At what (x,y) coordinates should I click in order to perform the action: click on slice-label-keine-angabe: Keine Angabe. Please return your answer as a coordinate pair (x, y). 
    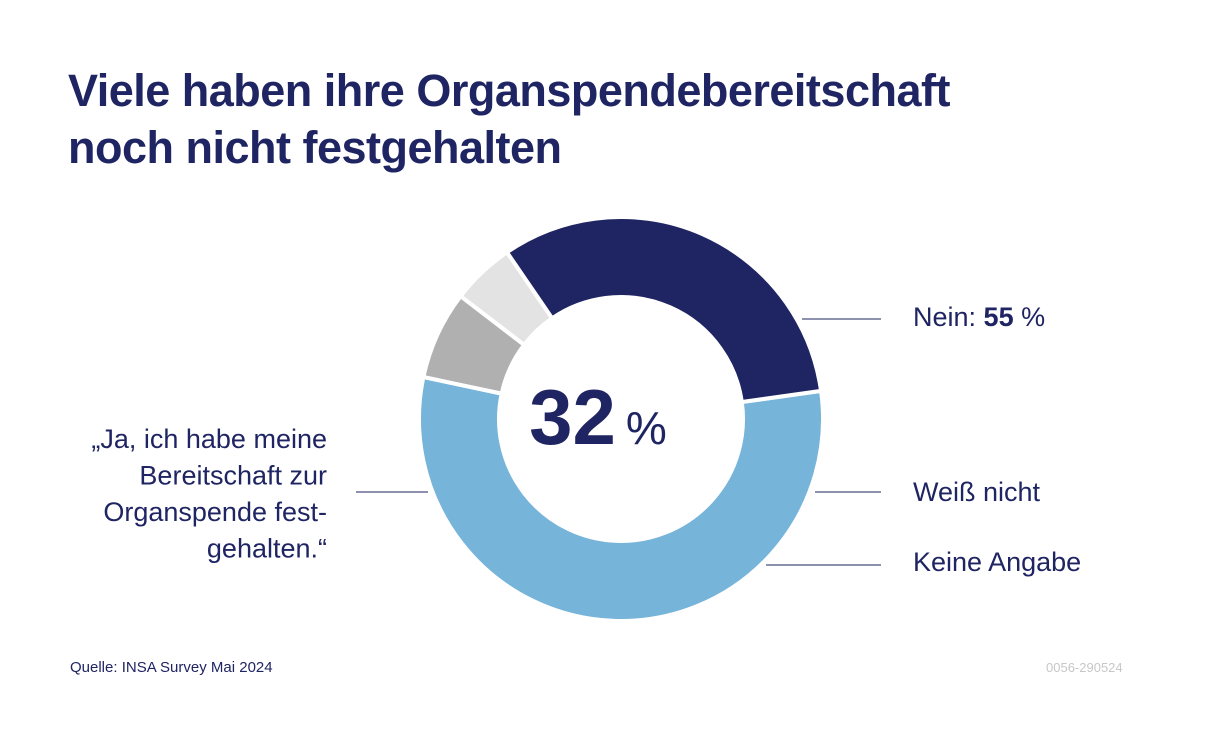
    Looking at the image, I should click on (997, 562).